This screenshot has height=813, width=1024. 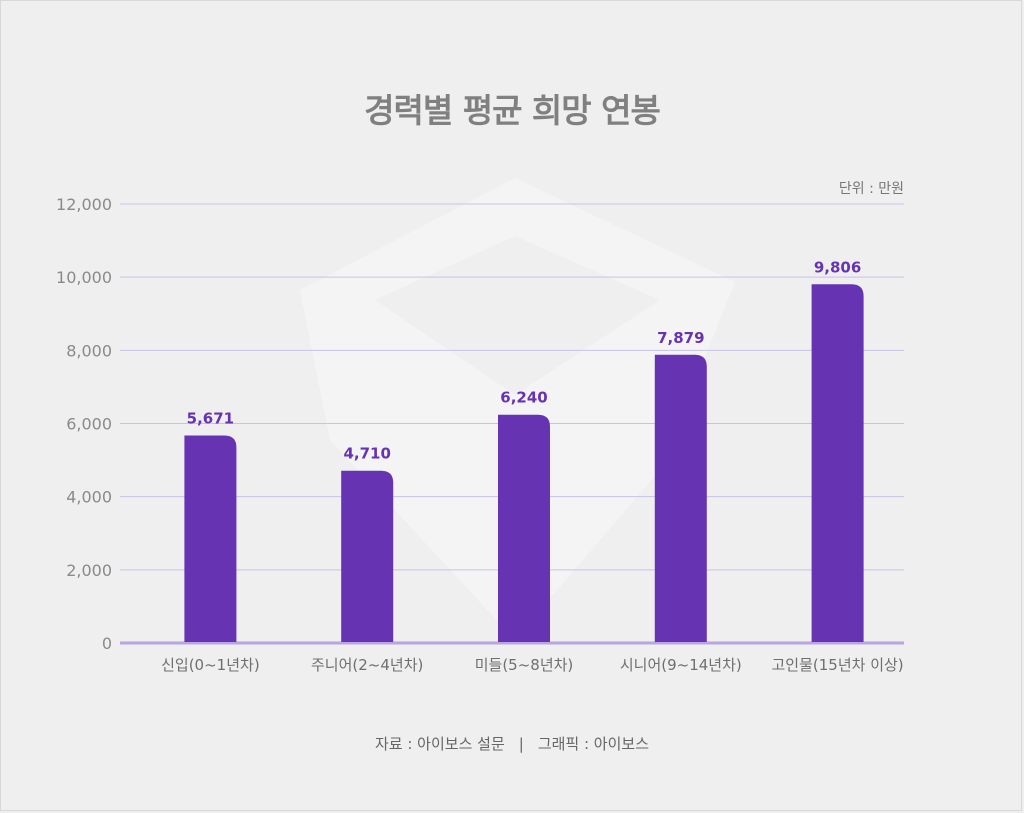 What do you see at coordinates (681, 665) in the screenshot?
I see `x-category-label: 시니어(9~14년차)` at bounding box center [681, 665].